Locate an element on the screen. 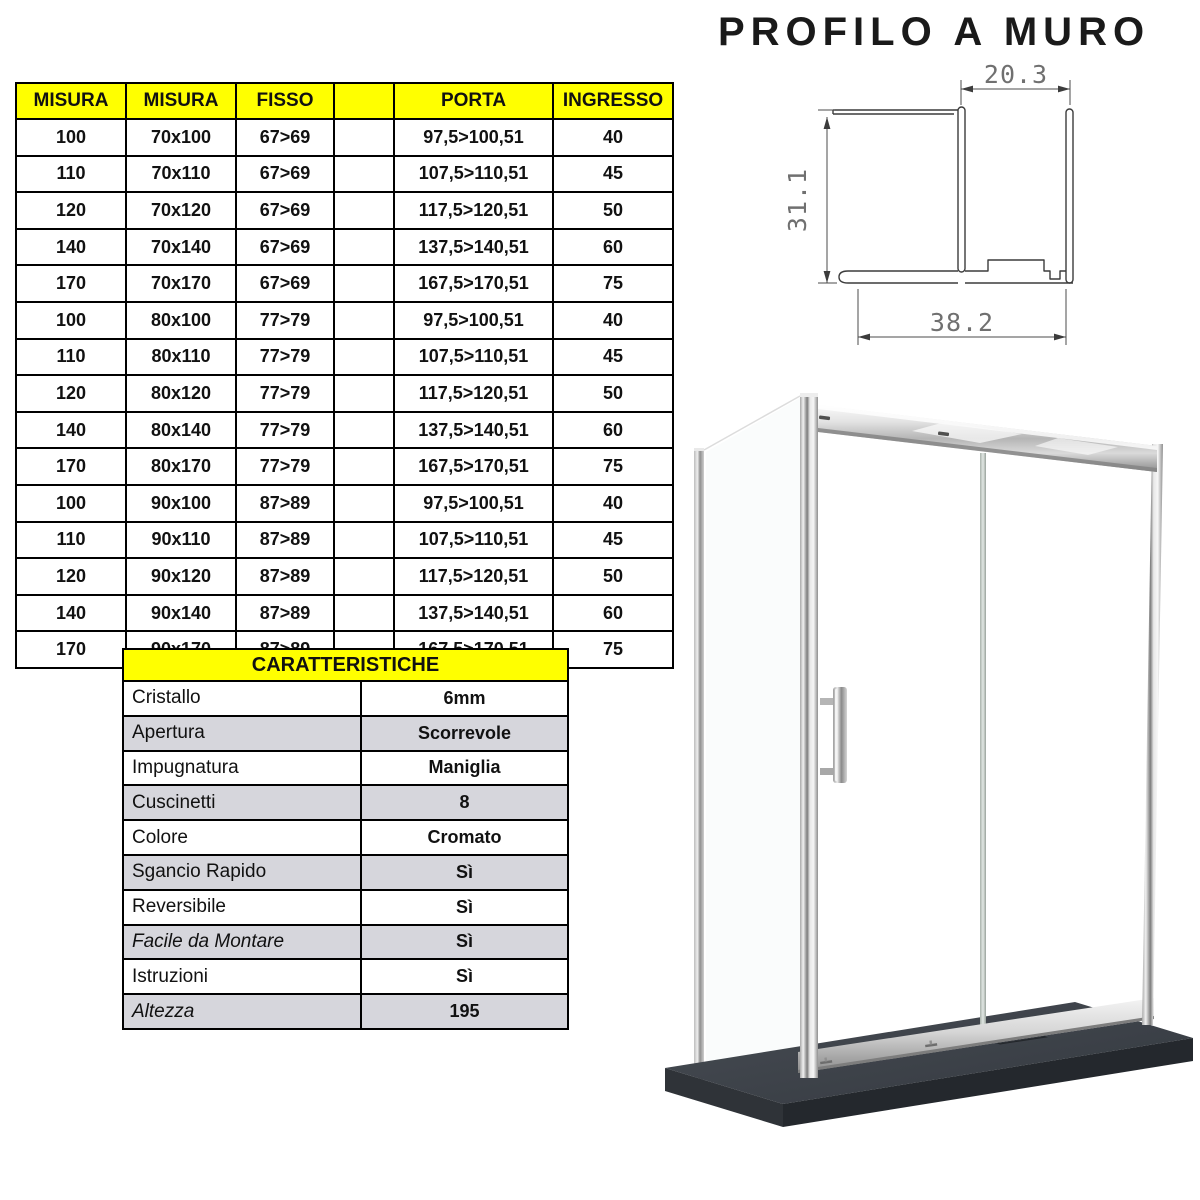 Image resolution: width=1200 pixels, height=1200 pixels. size-col-header-fisso: FISSO is located at coordinates (285, 101).